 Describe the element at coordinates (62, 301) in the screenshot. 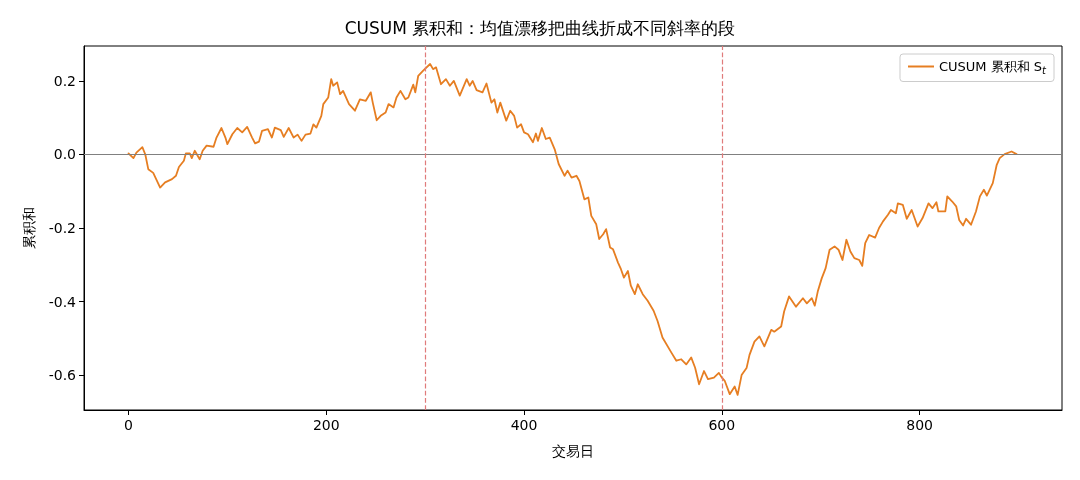

I see `y-tick-label: -0.4` at that location.